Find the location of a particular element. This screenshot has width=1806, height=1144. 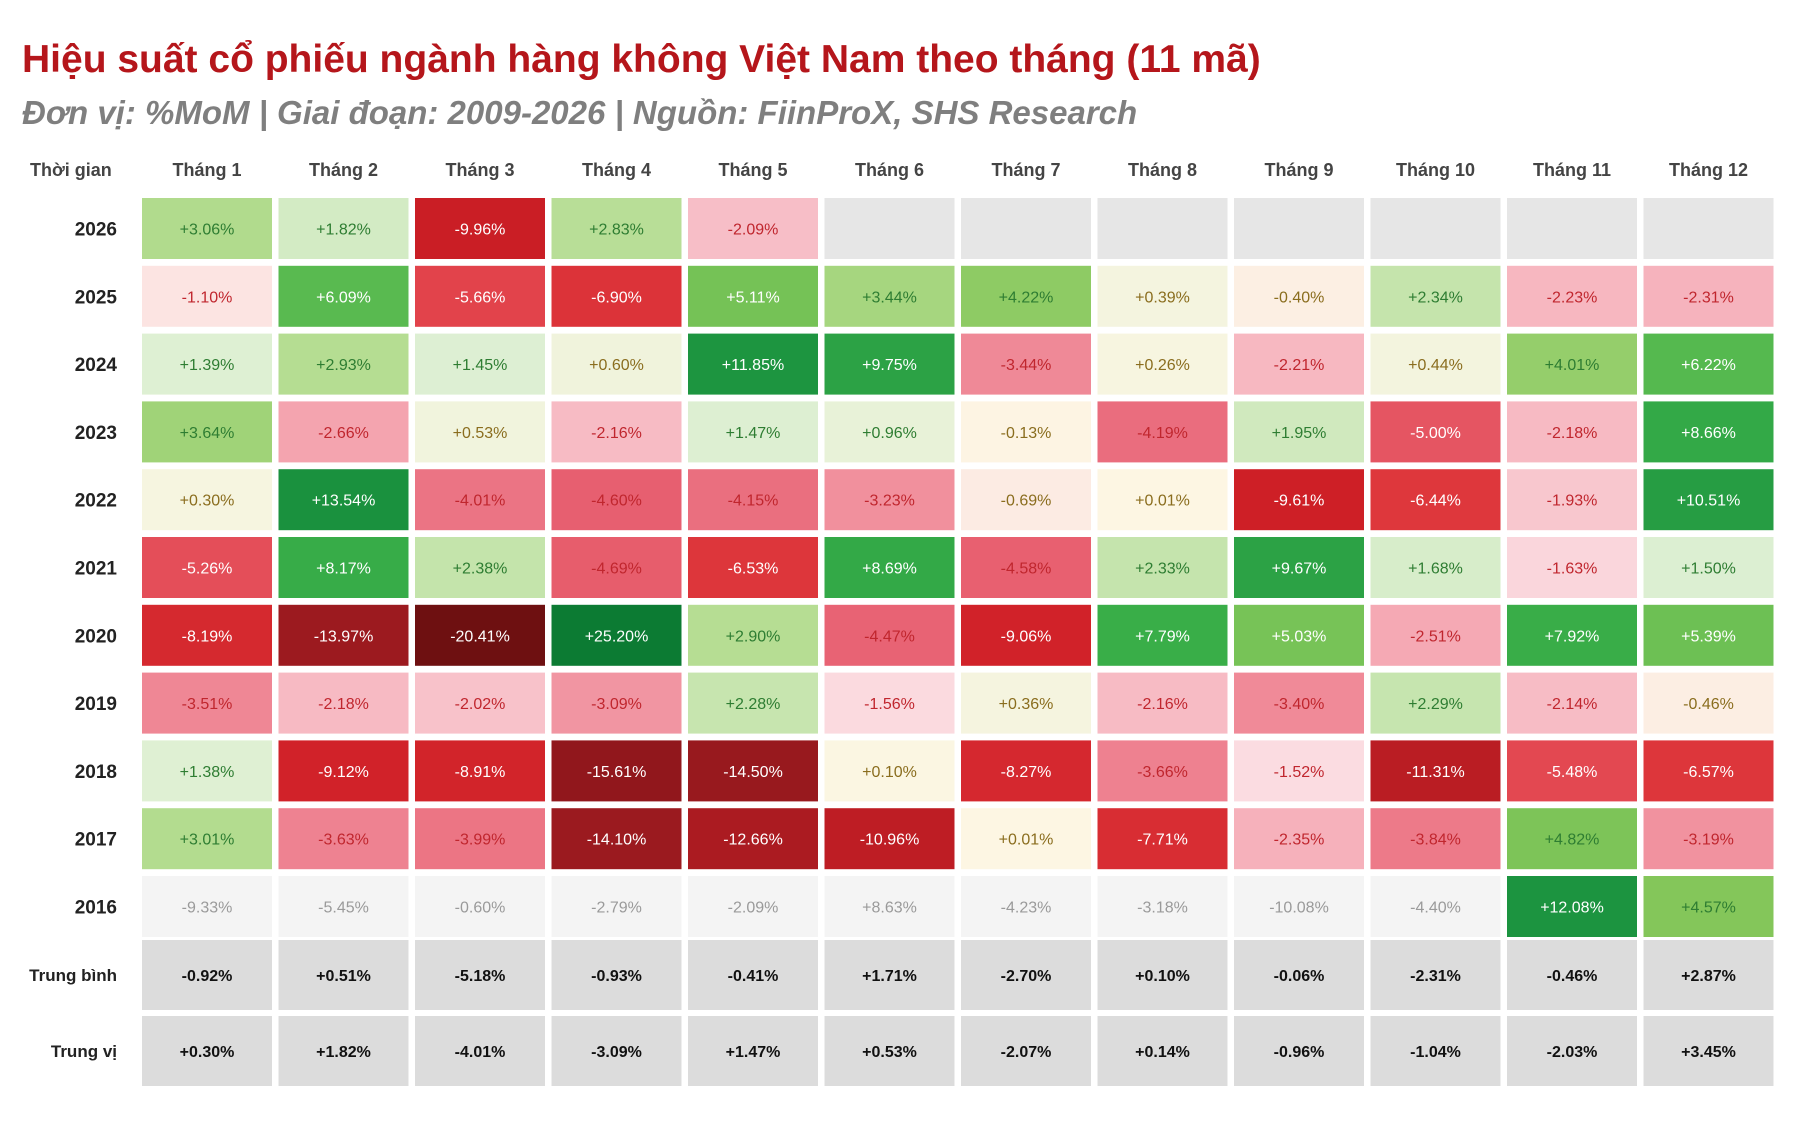

row-label: 2019 is located at coordinates (96, 704).